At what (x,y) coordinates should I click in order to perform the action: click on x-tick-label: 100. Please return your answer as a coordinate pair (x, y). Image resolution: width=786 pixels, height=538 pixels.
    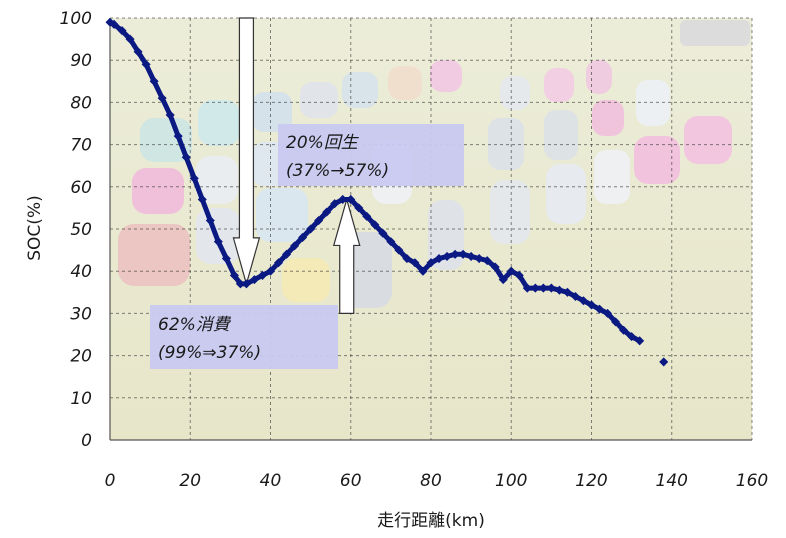
    Looking at the image, I should click on (511, 481).